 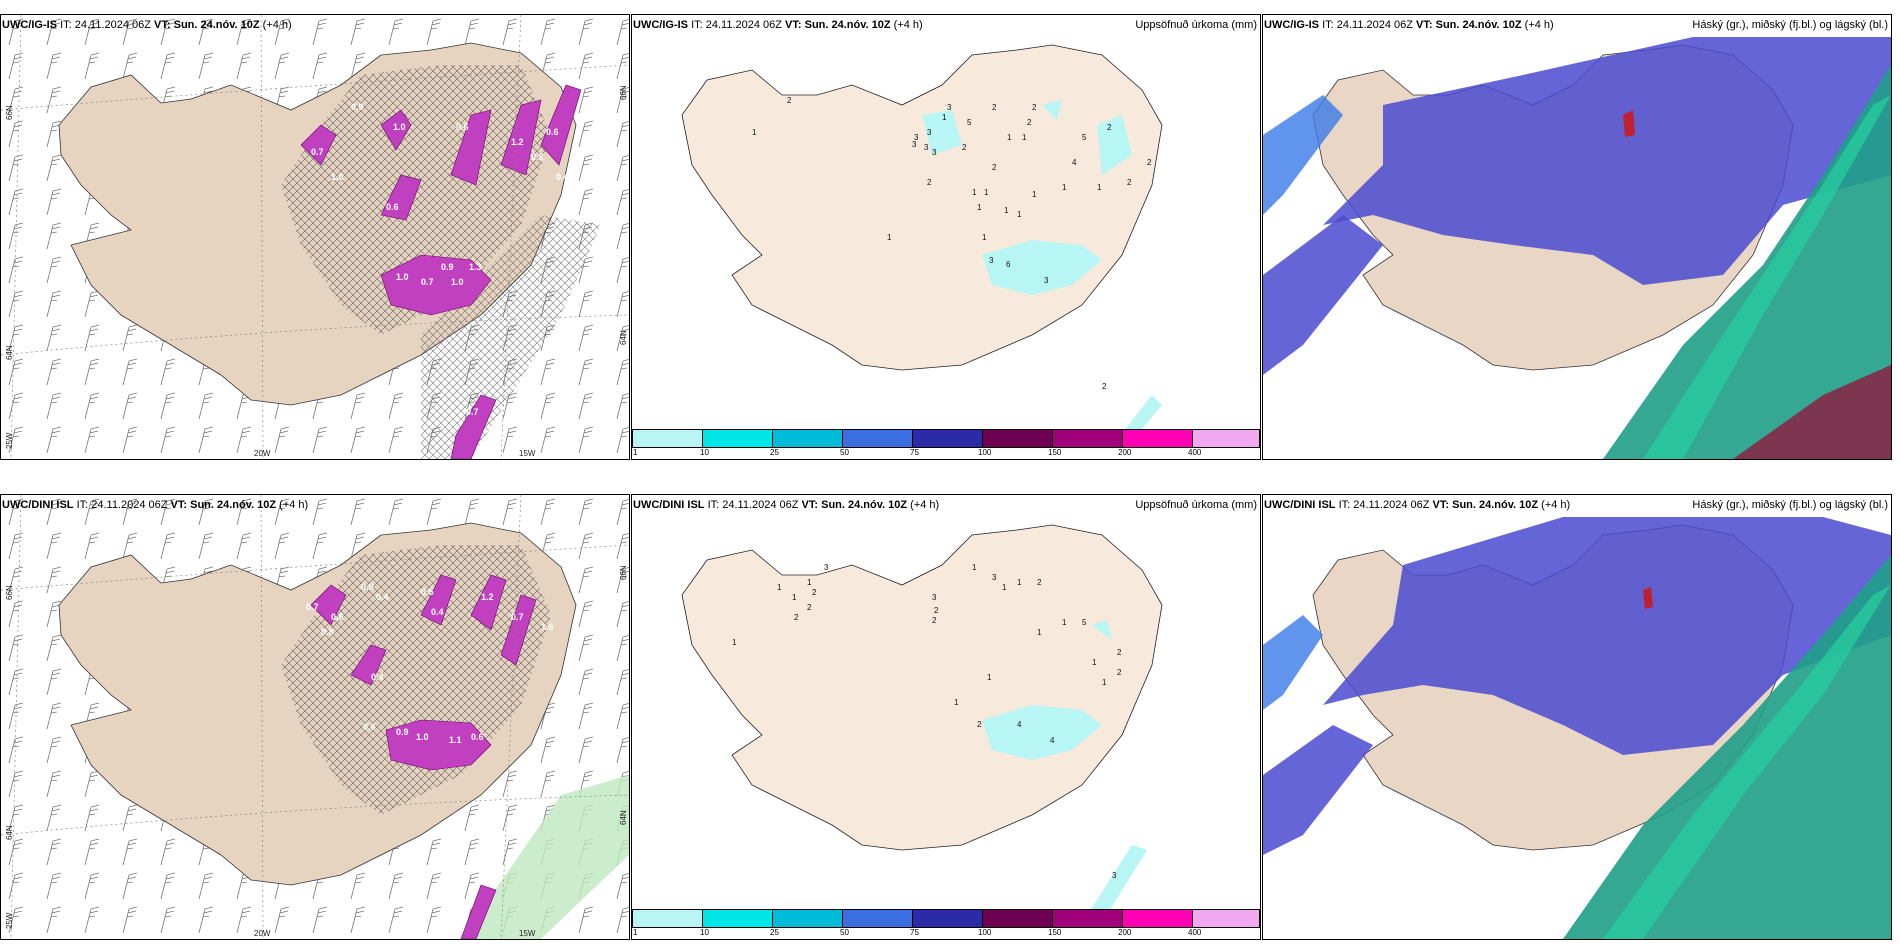 I want to click on iceland-landmass, so click(x=922, y=207).